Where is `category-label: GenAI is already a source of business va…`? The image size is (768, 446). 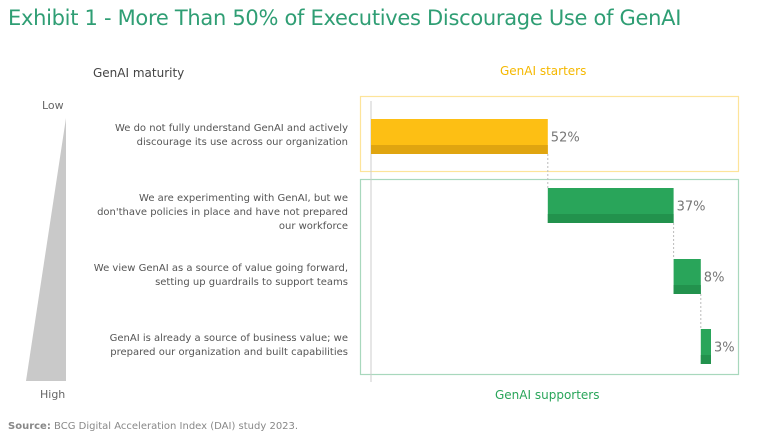
category-label: GenAI is already a source of business va… is located at coordinates (228, 345).